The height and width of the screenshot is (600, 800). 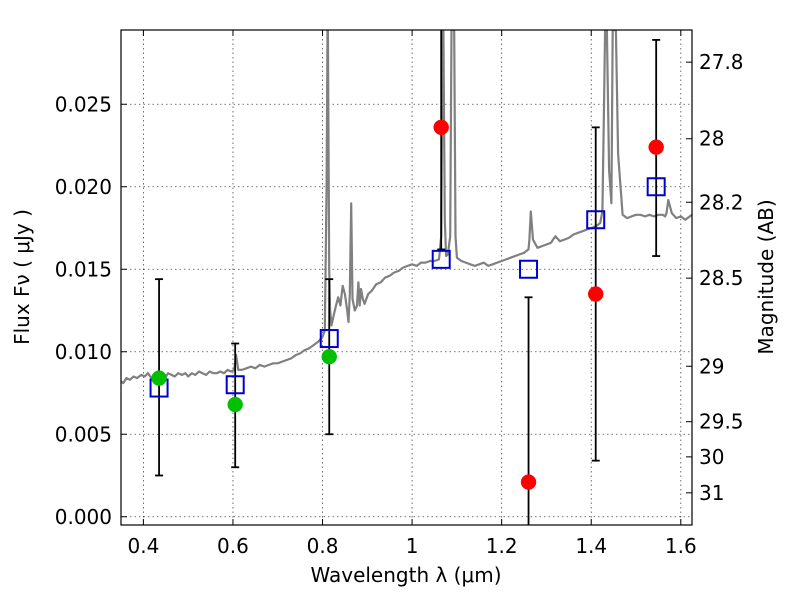 What do you see at coordinates (502, 546) in the screenshot?
I see `x-tick-label: 1.2` at bounding box center [502, 546].